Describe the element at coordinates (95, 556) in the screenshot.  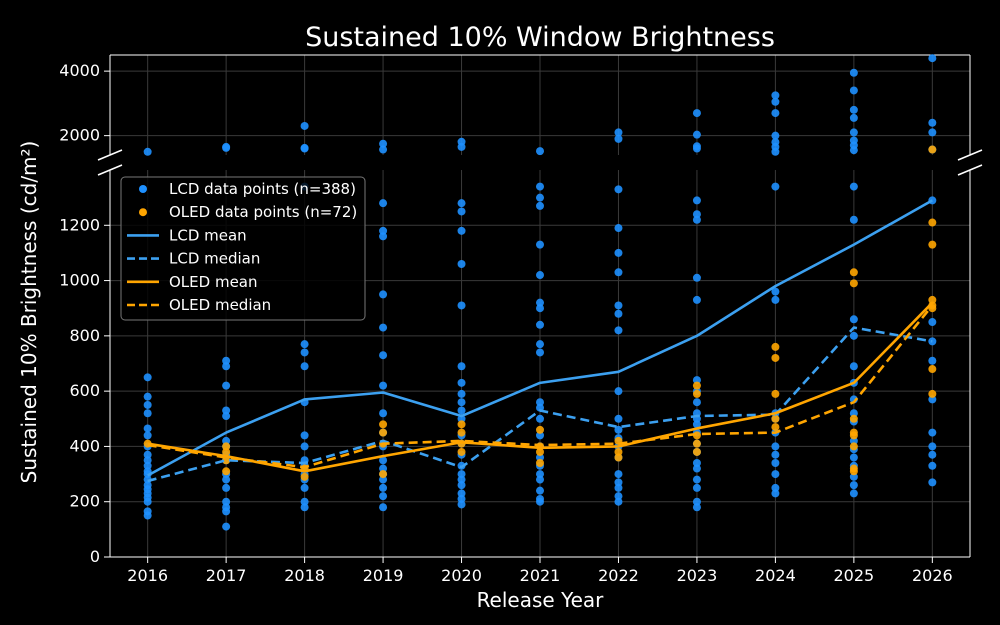
I see `y-tick-label: 0` at that location.